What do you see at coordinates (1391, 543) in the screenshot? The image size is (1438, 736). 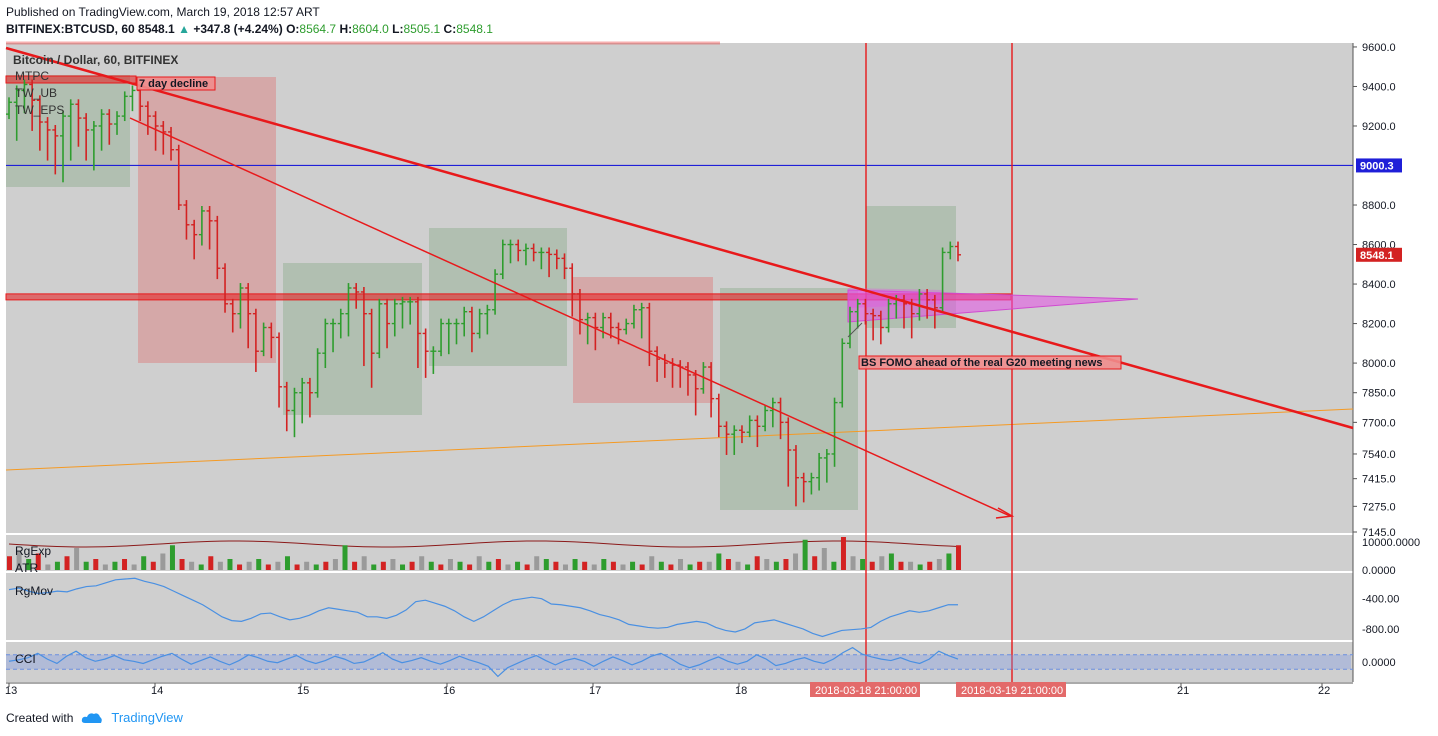 I see `volume-tick-label: 10000.0000` at bounding box center [1391, 543].